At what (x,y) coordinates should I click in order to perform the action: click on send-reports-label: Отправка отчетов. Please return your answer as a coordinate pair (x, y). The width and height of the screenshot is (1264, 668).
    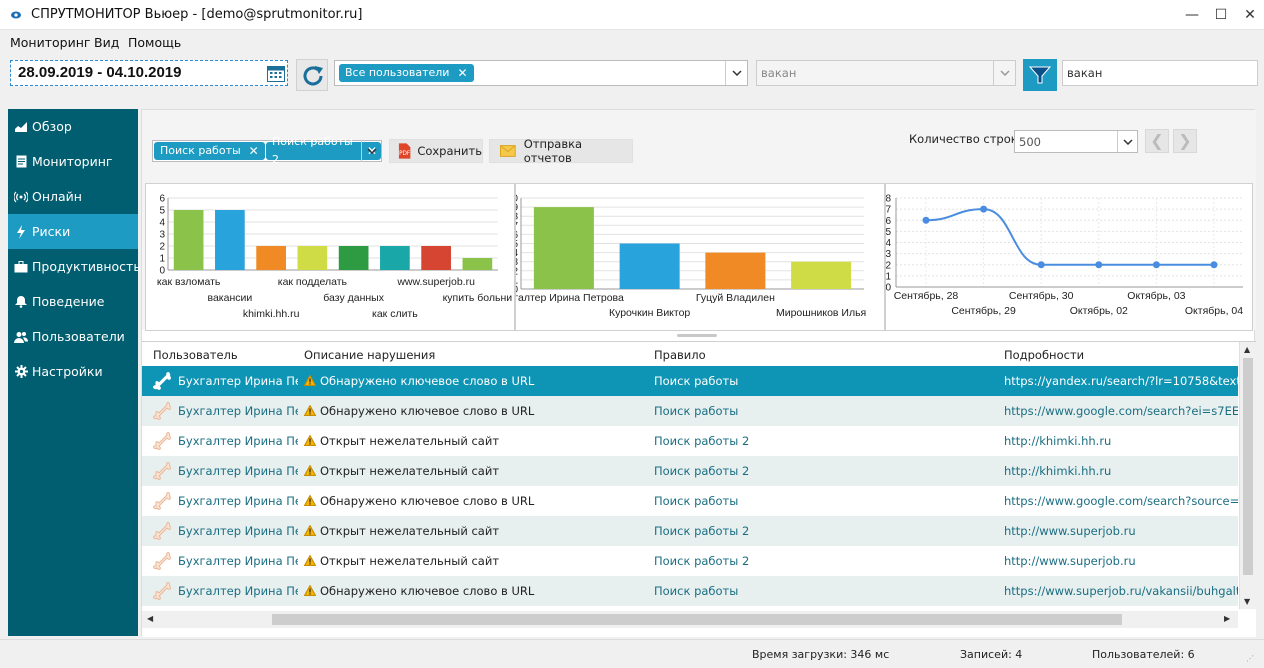
    Looking at the image, I should click on (553, 151).